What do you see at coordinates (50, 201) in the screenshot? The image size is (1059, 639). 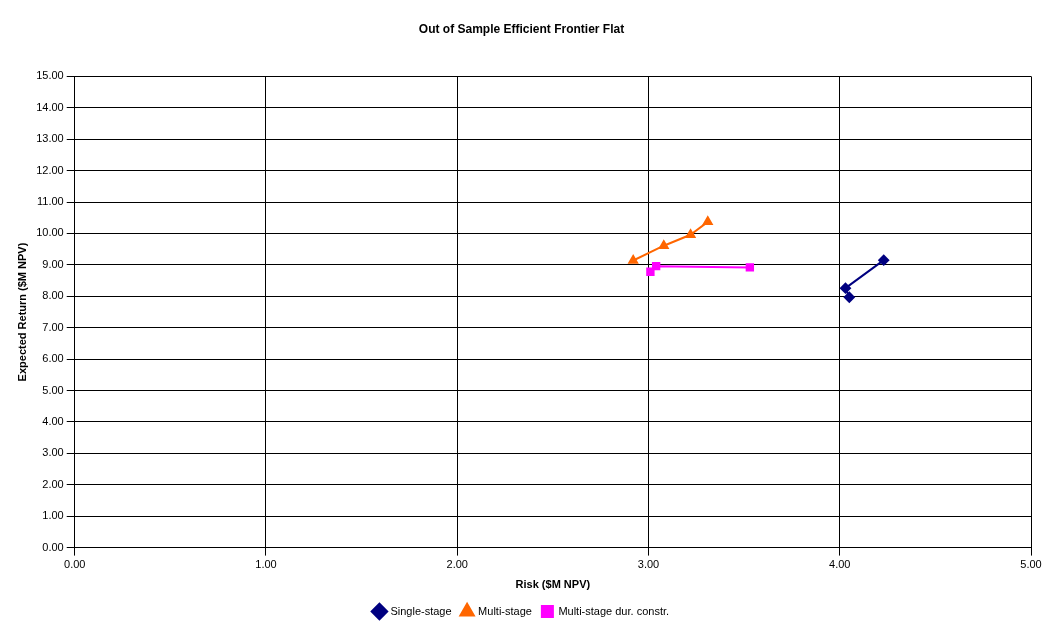 I see `y-tick-label: 11.00` at bounding box center [50, 201].